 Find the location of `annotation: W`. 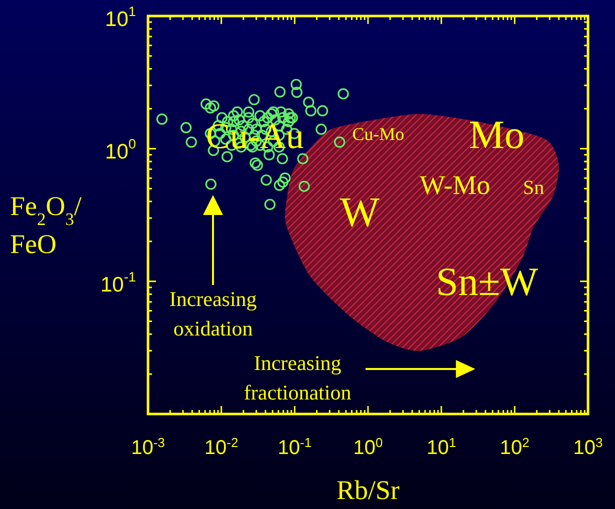

annotation: W is located at coordinates (360, 213).